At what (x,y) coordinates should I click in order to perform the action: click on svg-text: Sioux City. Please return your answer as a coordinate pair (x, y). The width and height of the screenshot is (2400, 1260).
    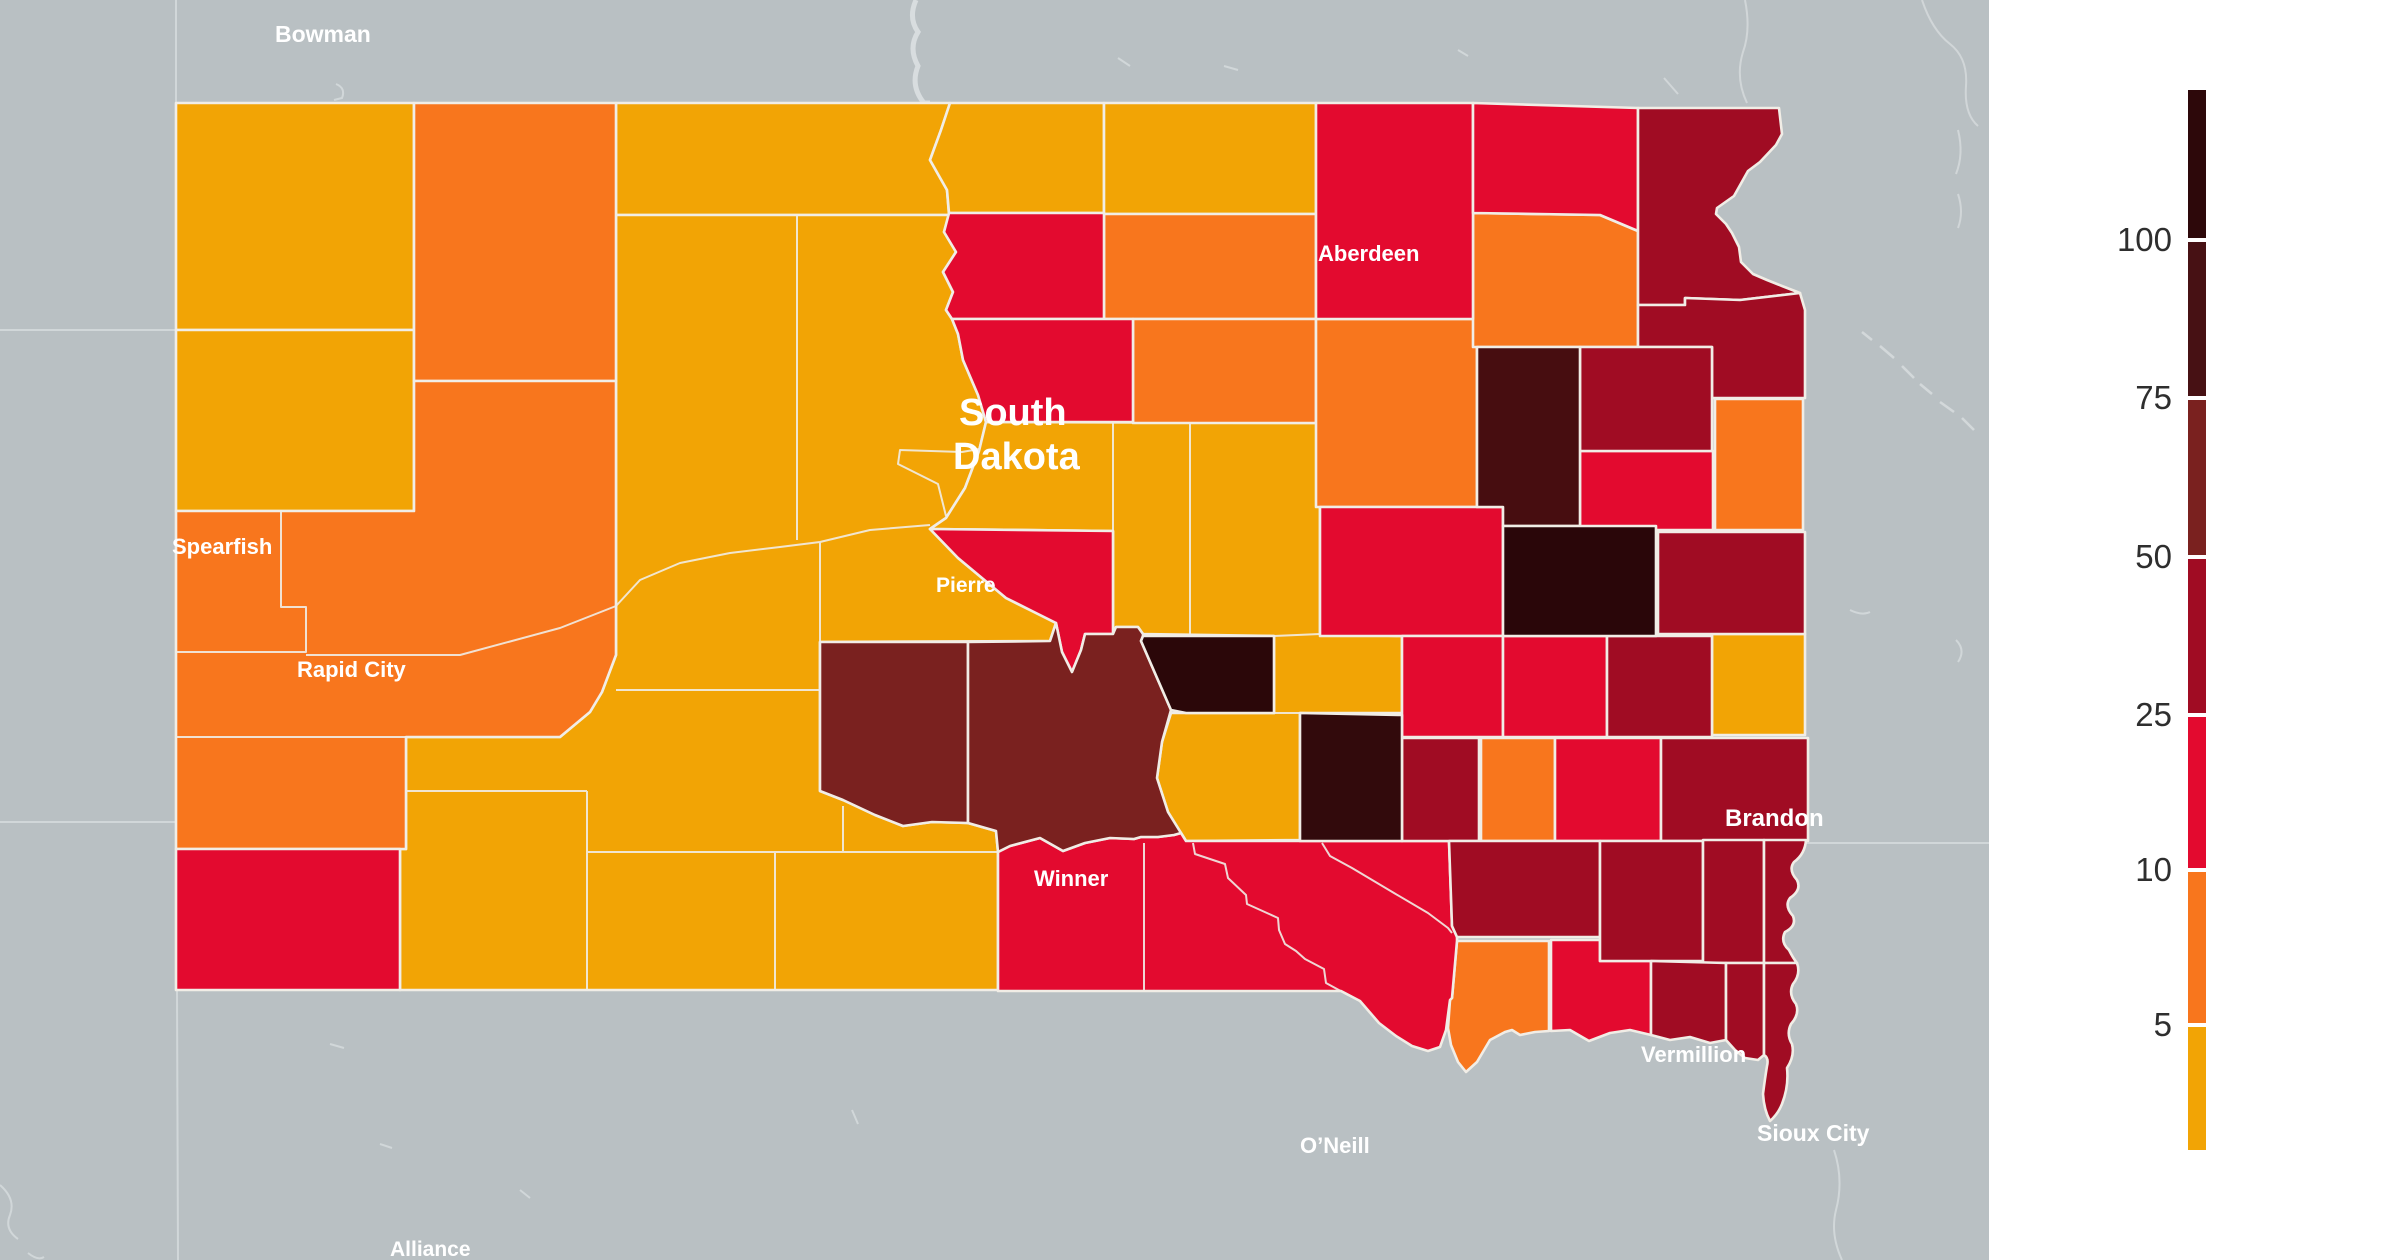
    Looking at the image, I should click on (1813, 1133).